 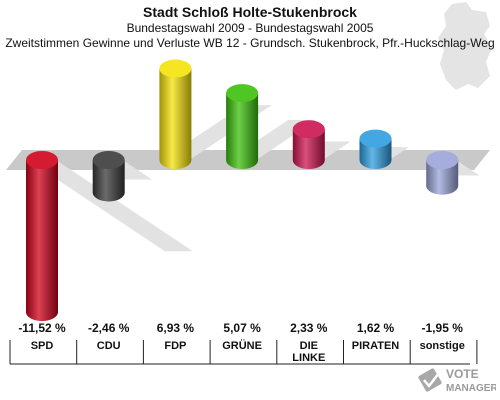 What do you see at coordinates (250, 12) in the screenshot?
I see `chart-title: Stadt Schloß Holte-Stukenbrock` at bounding box center [250, 12].